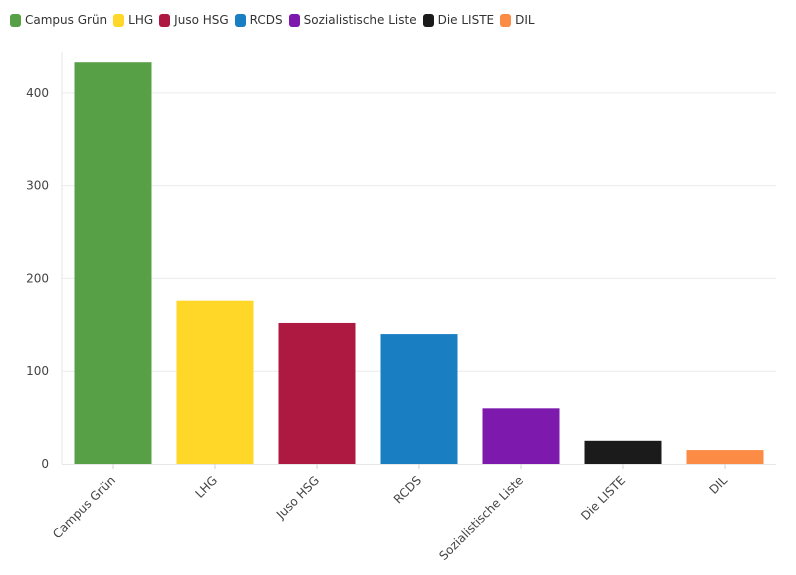 The image size is (796, 575). I want to click on legend-label: DIL, so click(525, 20).